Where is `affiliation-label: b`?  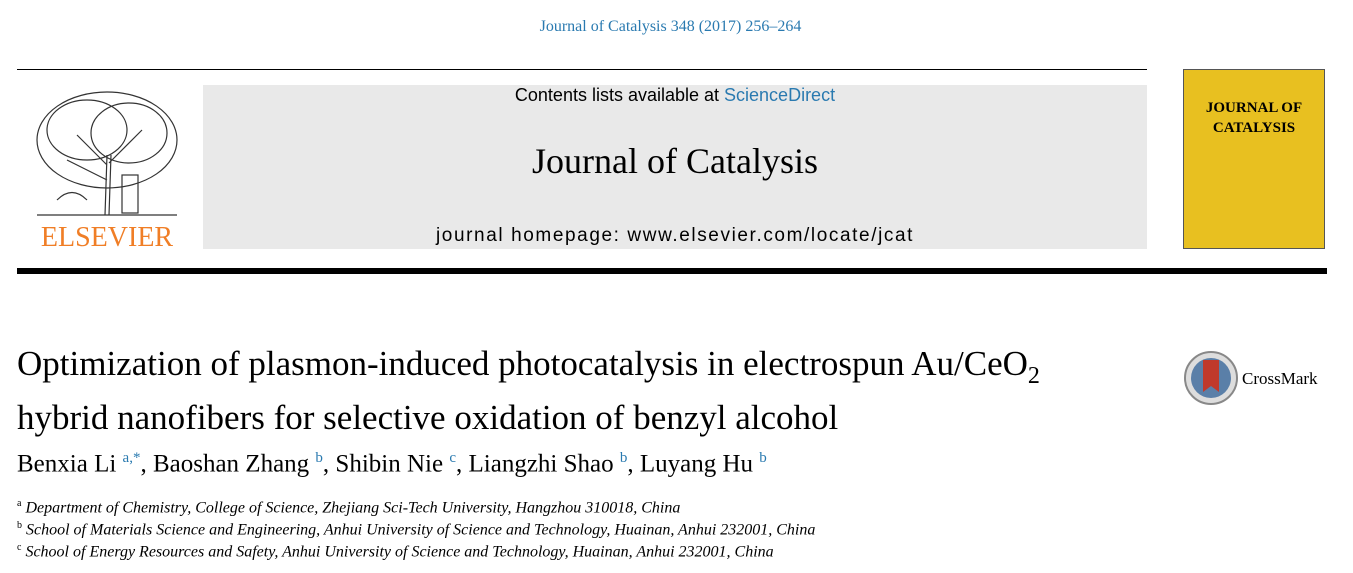
affiliation-label: b is located at coordinates (19, 525).